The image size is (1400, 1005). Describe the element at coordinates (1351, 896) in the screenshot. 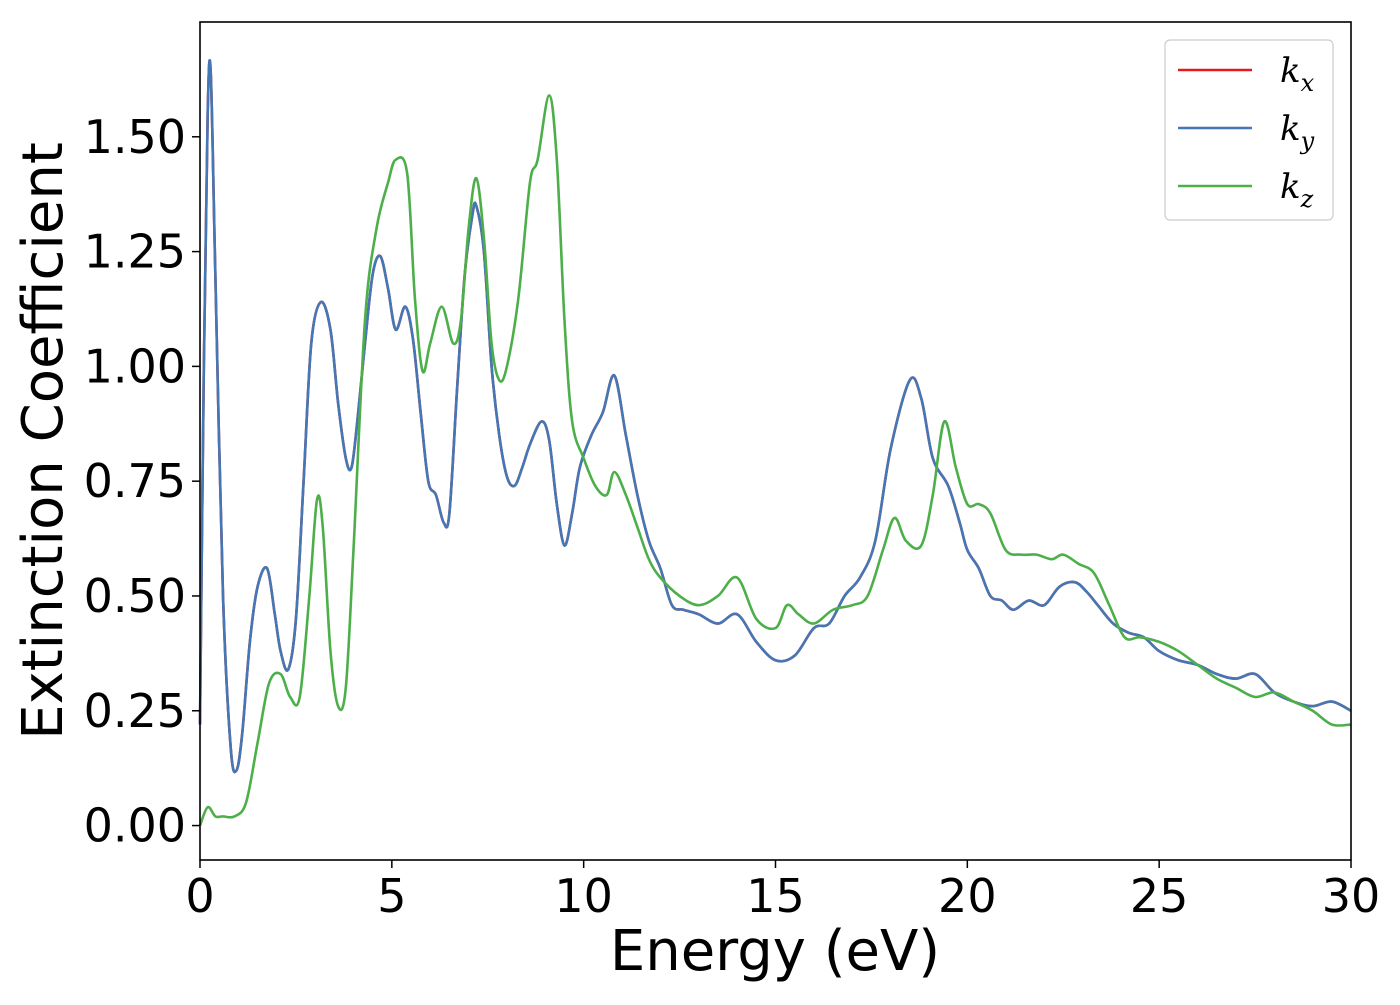

I see `x-tick-label: 30` at that location.